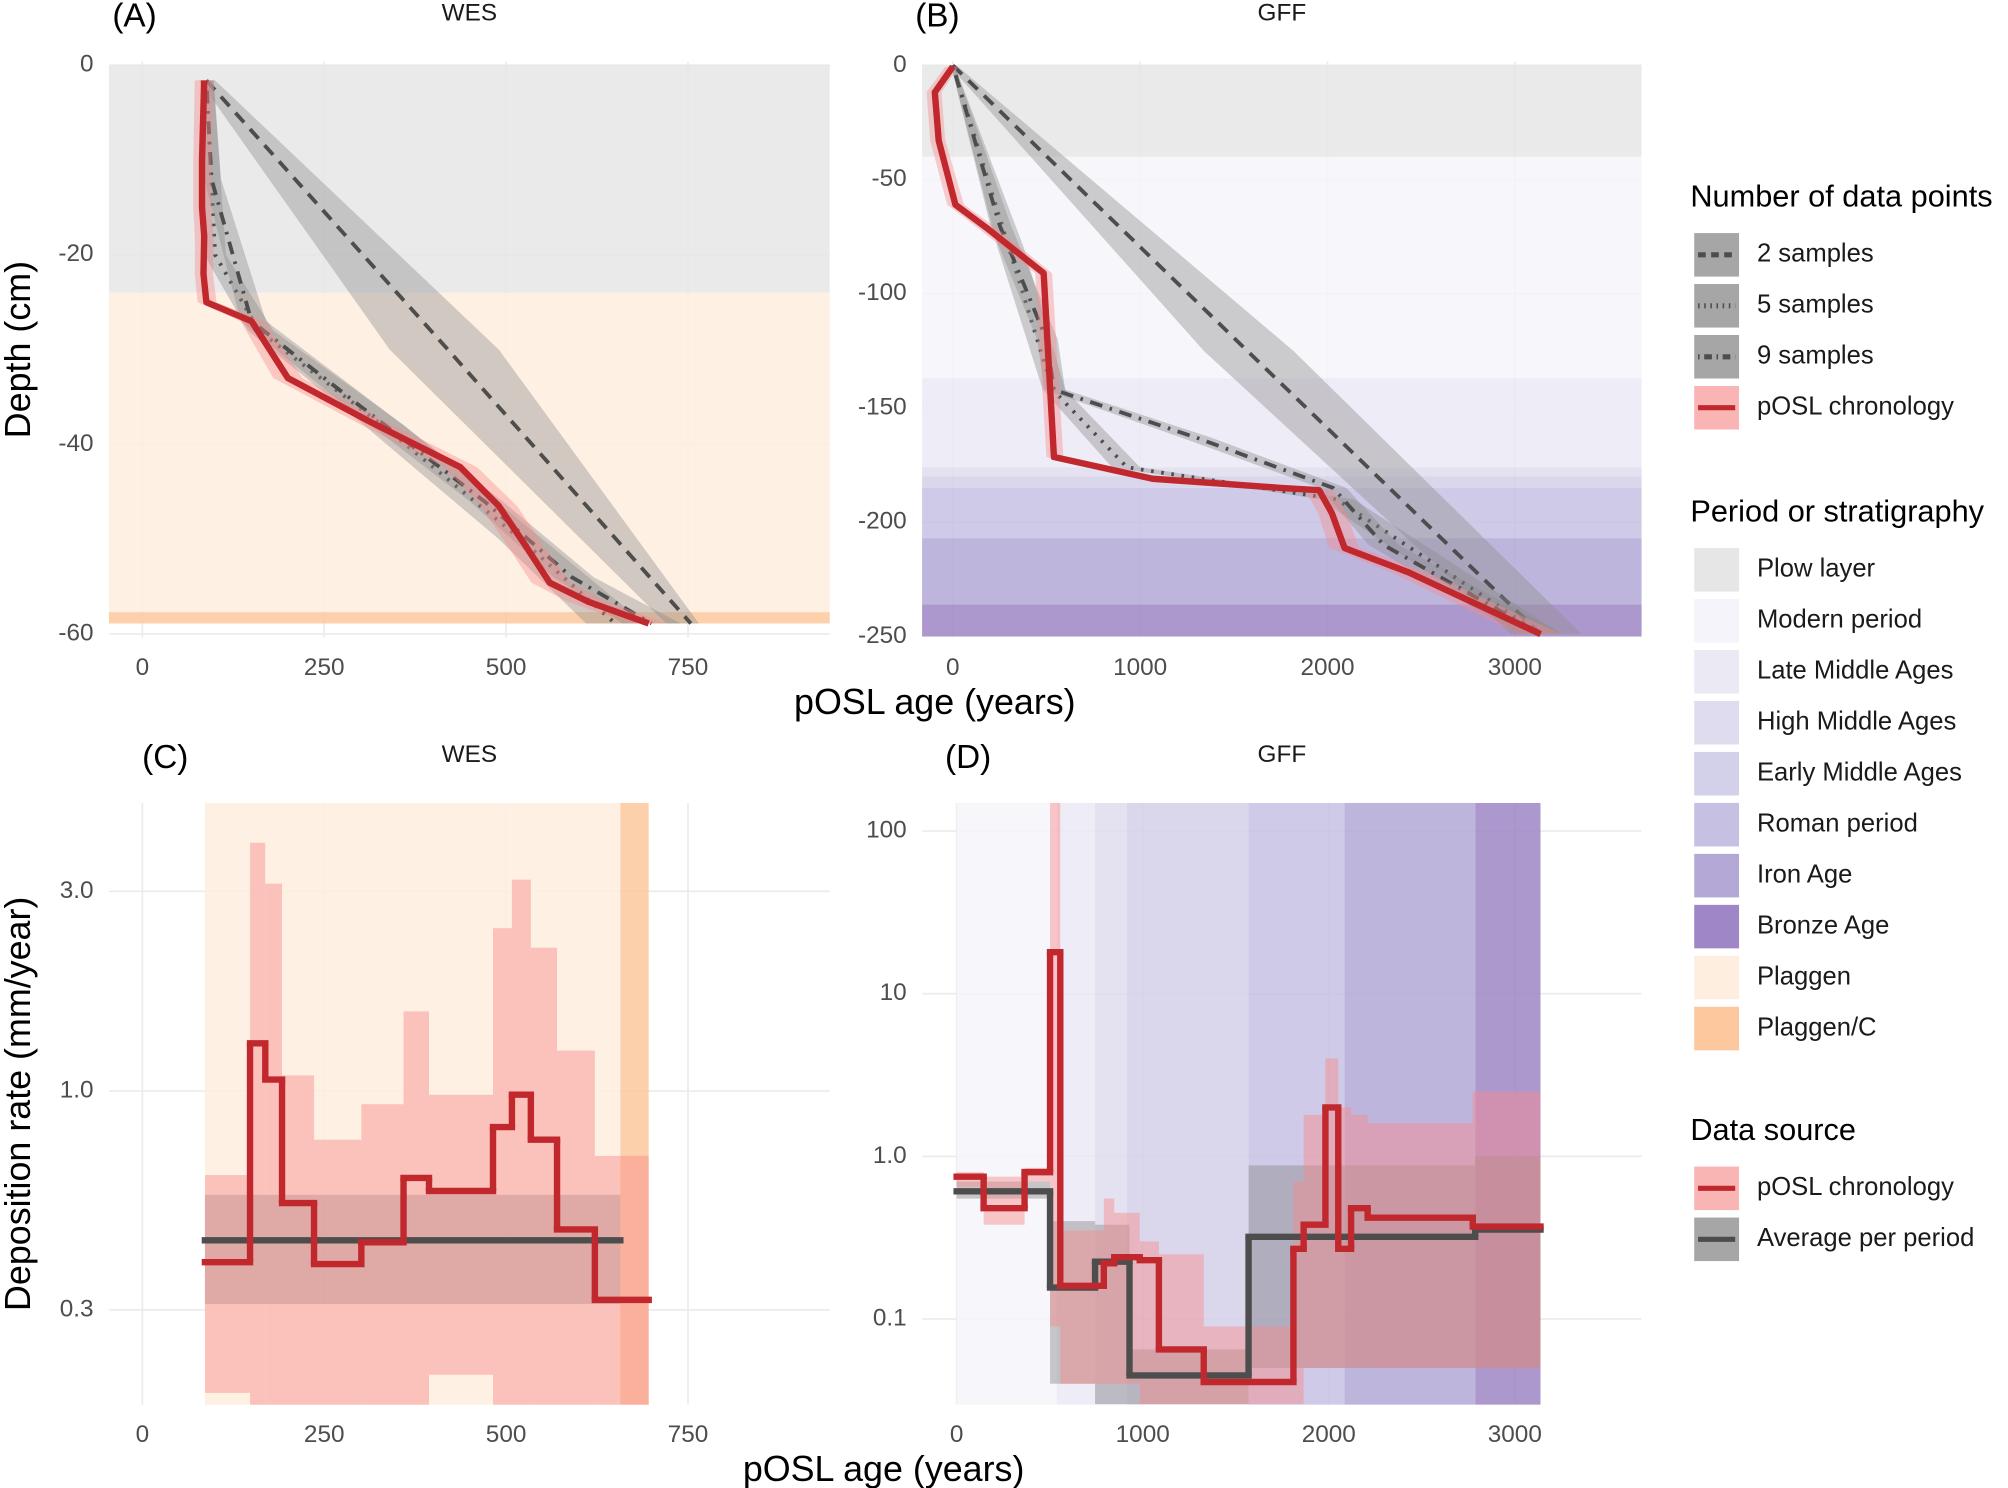 This screenshot has height=1488, width=2008. Describe the element at coordinates (1856, 722) in the screenshot. I see `legend-label: High Middle Ages` at that location.